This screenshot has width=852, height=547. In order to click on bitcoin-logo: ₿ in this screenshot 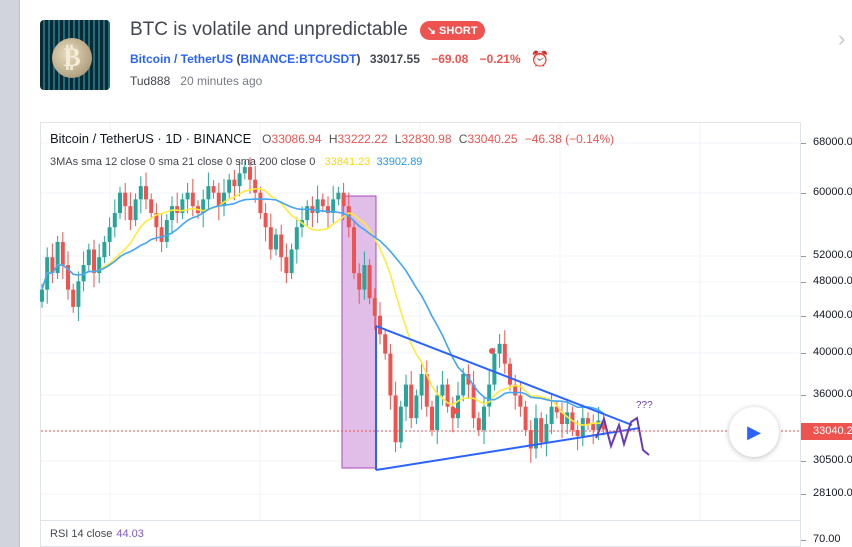, I will do `click(72, 58)`.